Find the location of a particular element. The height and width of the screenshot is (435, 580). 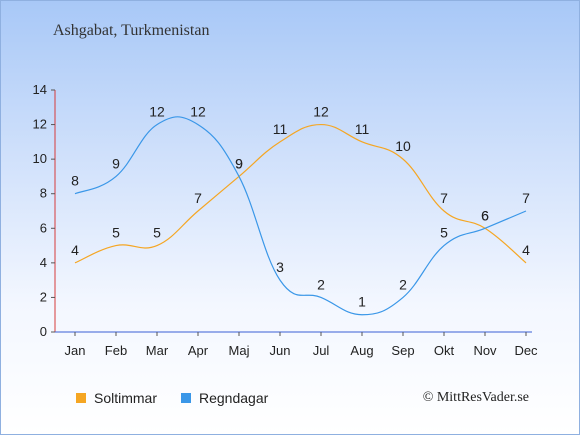

y-tick-label: 12 is located at coordinates (40, 124).